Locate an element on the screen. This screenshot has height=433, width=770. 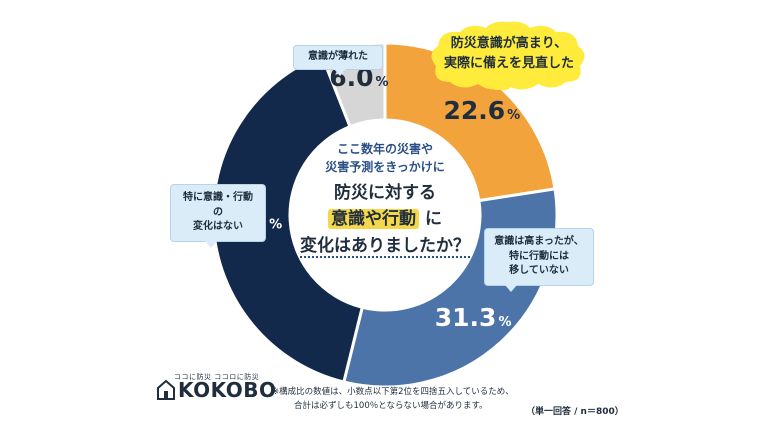
value-label-raised: 31.3% is located at coordinates (473, 317).